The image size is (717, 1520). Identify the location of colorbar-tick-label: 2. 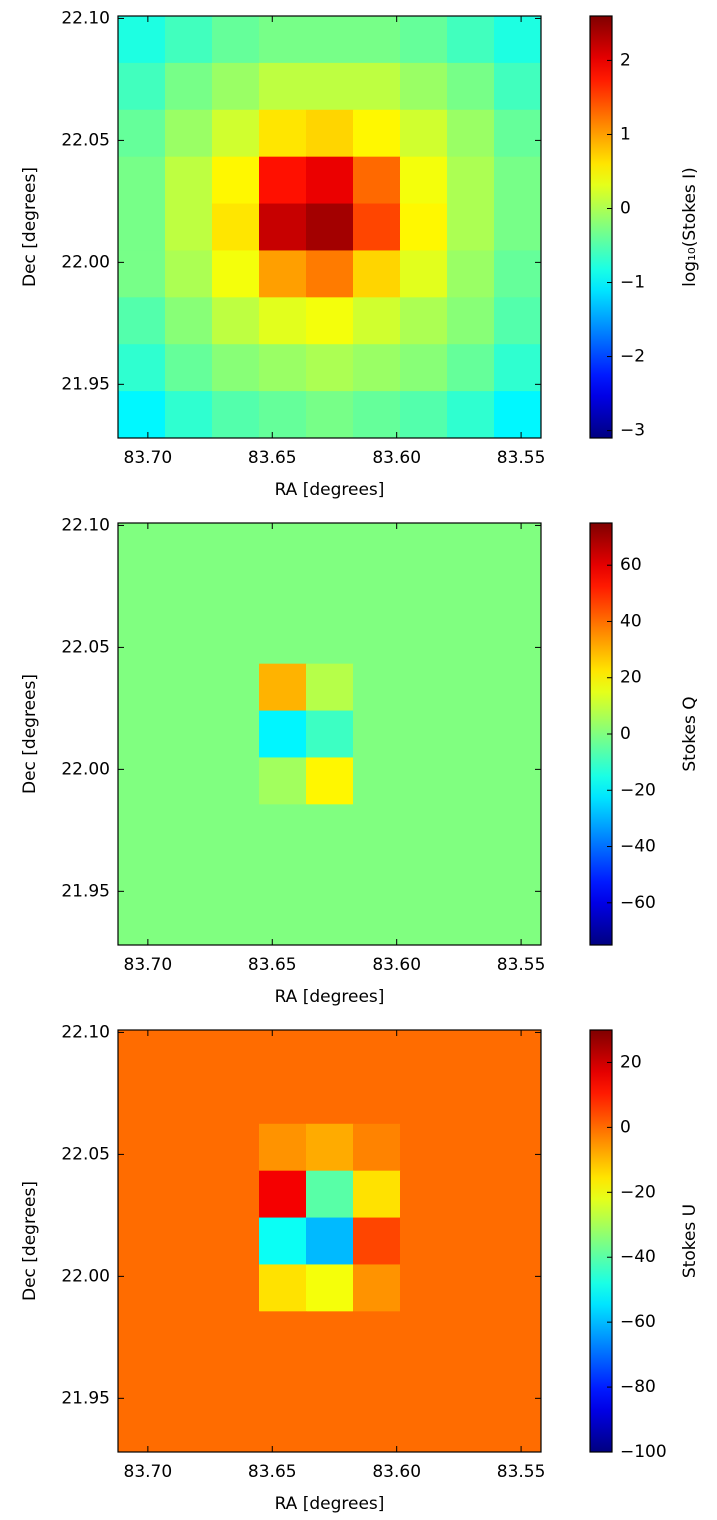
(625, 60).